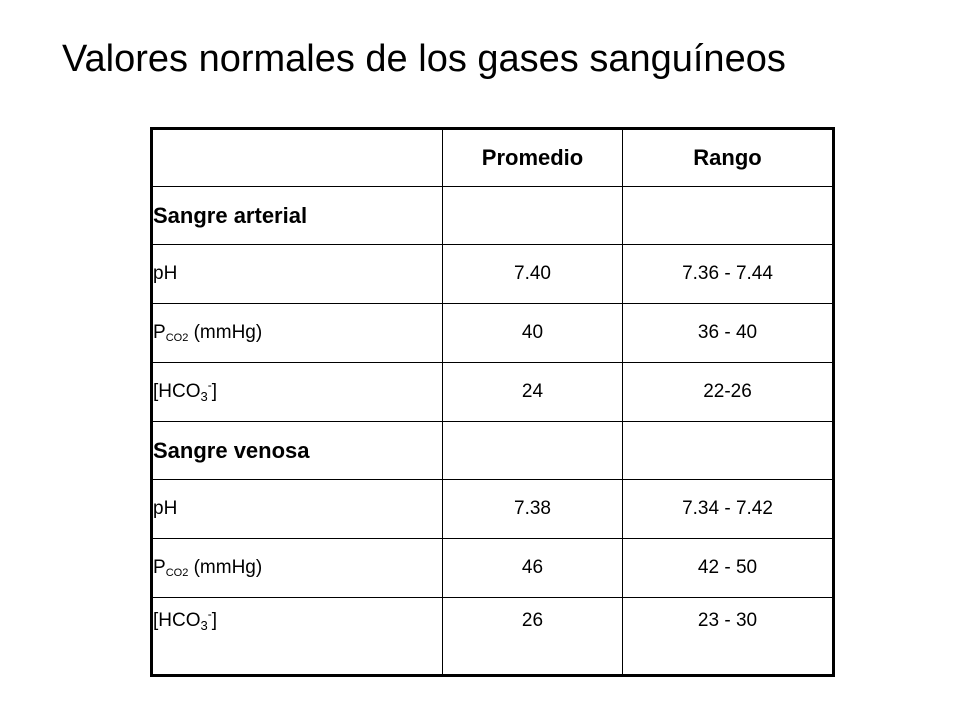 Image resolution: width=960 pixels, height=720 pixels. What do you see at coordinates (297, 450) in the screenshot?
I see `section-label-venosa: Sangre venosa` at bounding box center [297, 450].